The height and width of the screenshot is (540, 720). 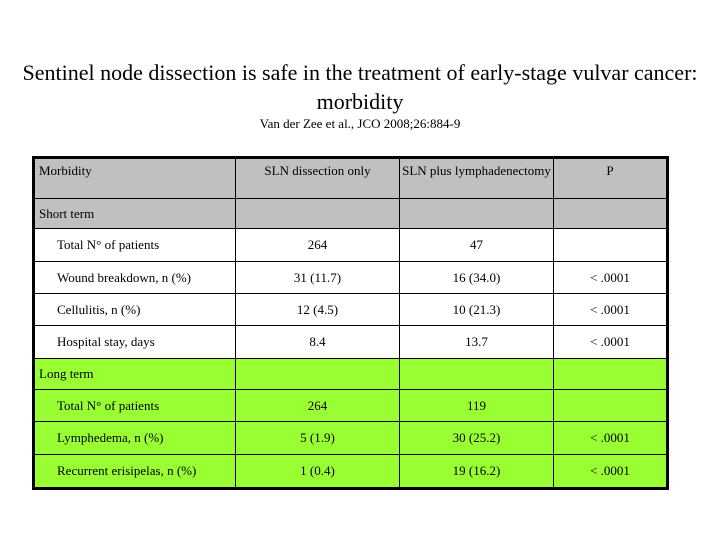 What do you see at coordinates (317, 178) in the screenshot?
I see `header-sln-only: SLN dissection only` at bounding box center [317, 178].